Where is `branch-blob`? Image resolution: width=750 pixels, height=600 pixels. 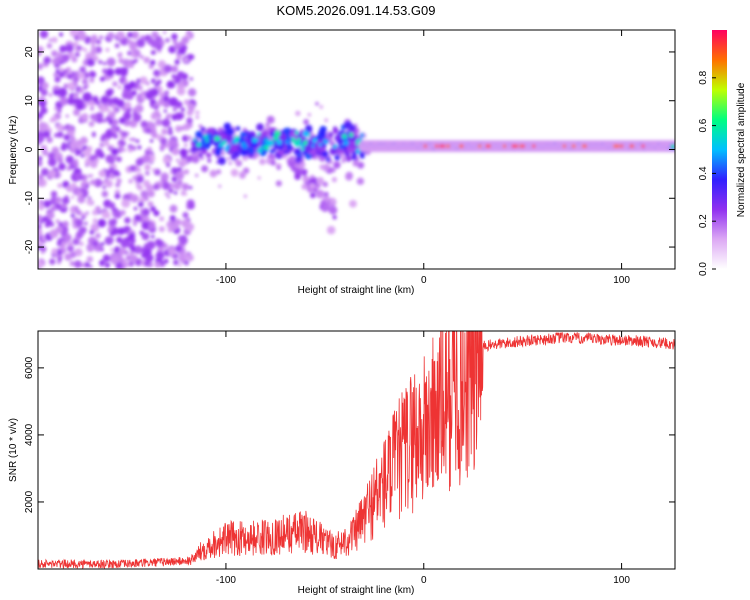 branch-blob is located at coordinates (331, 230).